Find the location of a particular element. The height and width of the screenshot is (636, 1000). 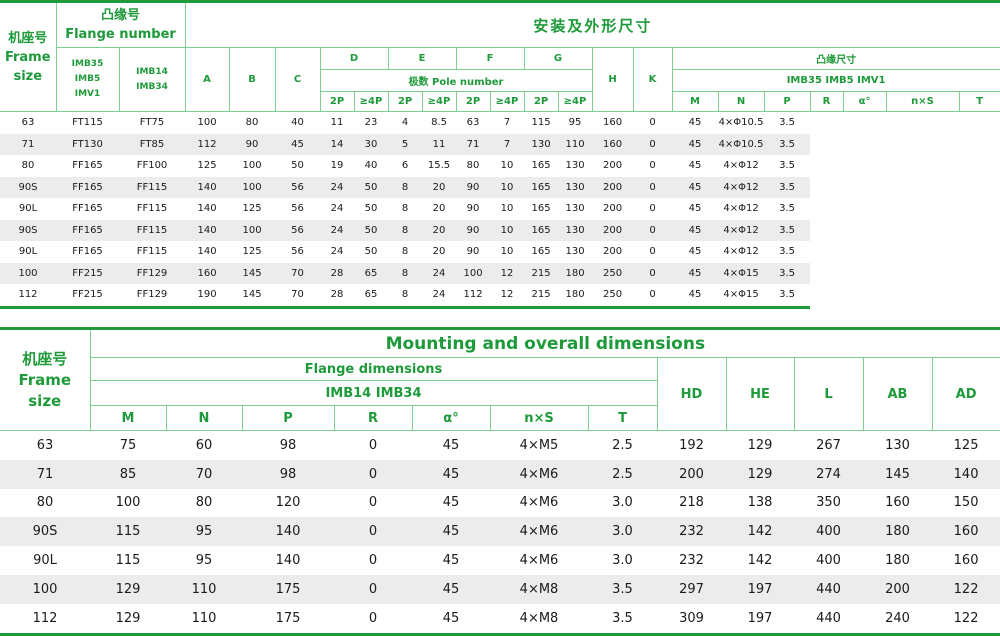

frame-size-en1: Frame is located at coordinates (27, 57).